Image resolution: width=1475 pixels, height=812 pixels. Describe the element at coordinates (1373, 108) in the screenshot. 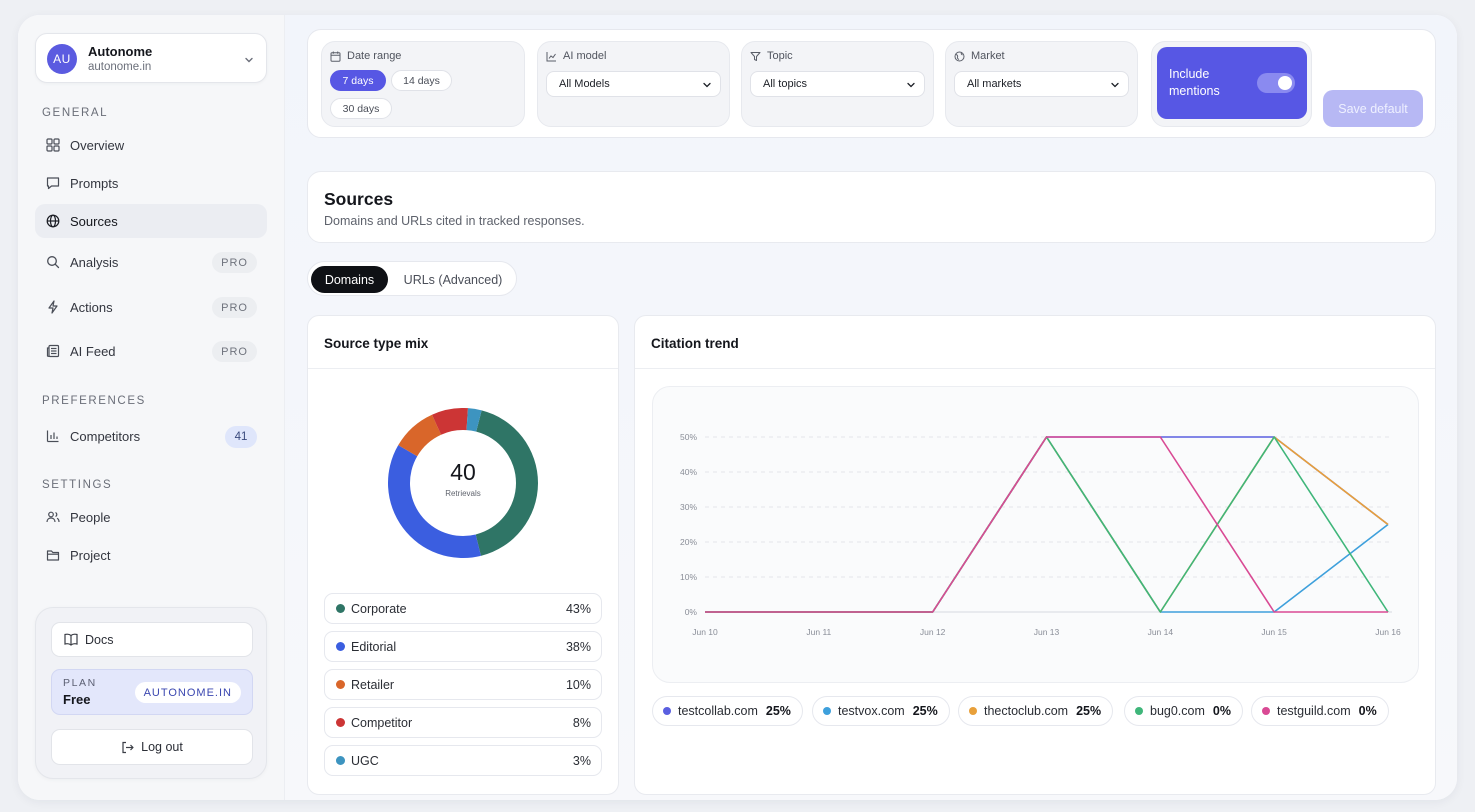

I see `save-default-button: Save default` at that location.